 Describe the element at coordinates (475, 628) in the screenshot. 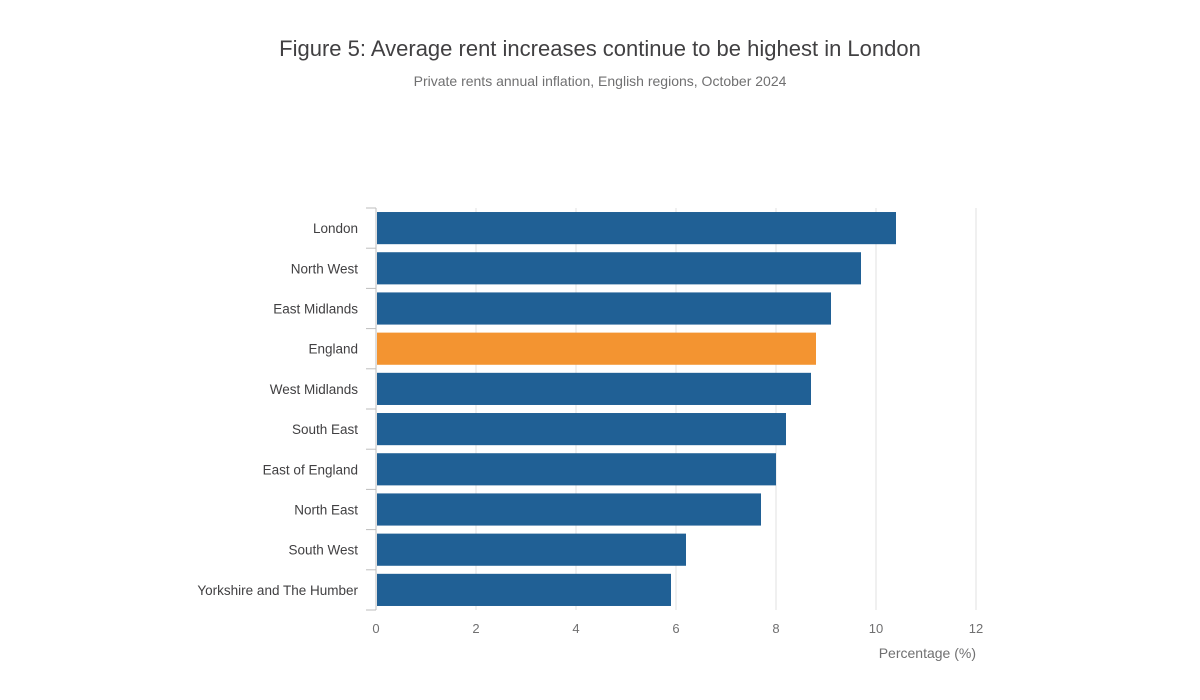

I see `x-tick-label: 2` at that location.